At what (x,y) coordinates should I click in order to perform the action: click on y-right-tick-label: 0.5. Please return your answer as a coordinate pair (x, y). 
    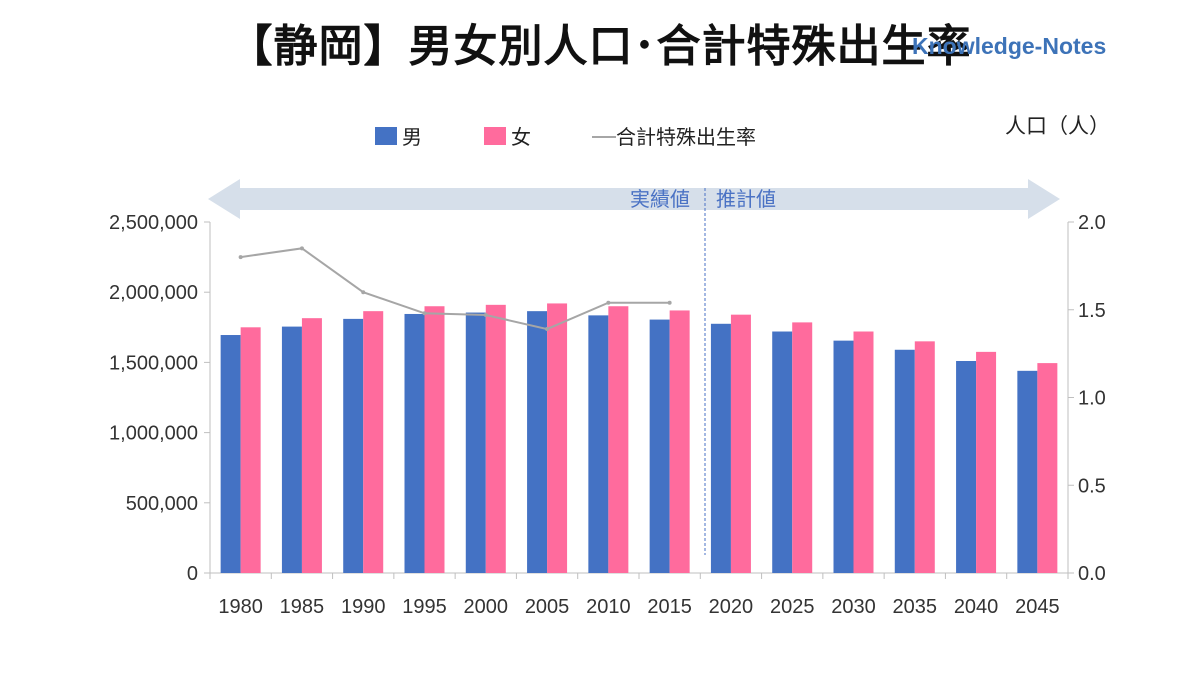
    Looking at the image, I should click on (1092, 486).